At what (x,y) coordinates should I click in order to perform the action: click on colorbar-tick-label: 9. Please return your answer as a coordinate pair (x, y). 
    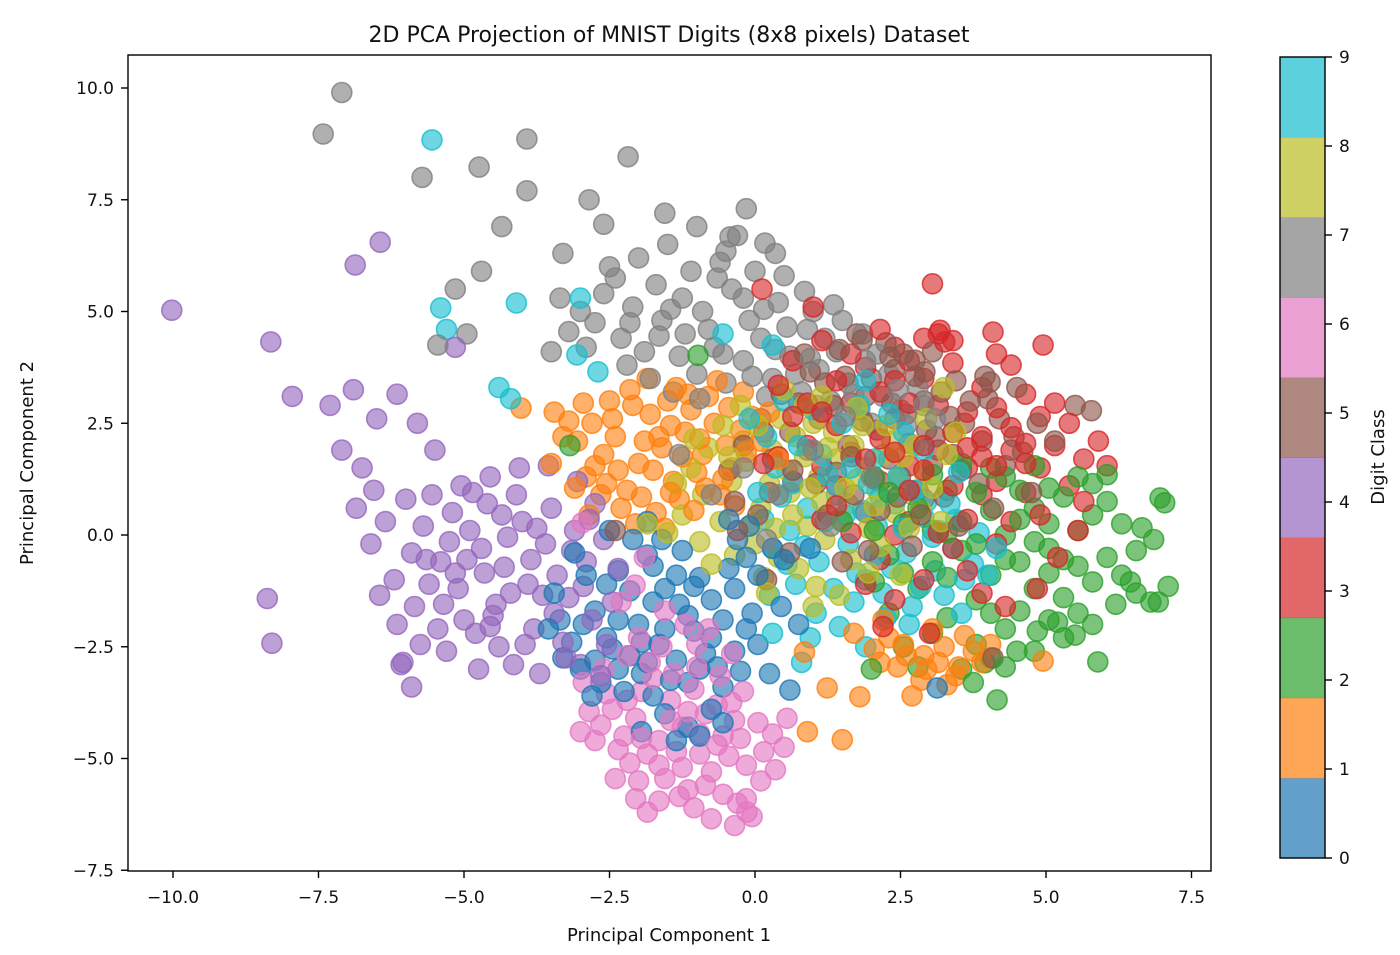
    Looking at the image, I should click on (1344, 58).